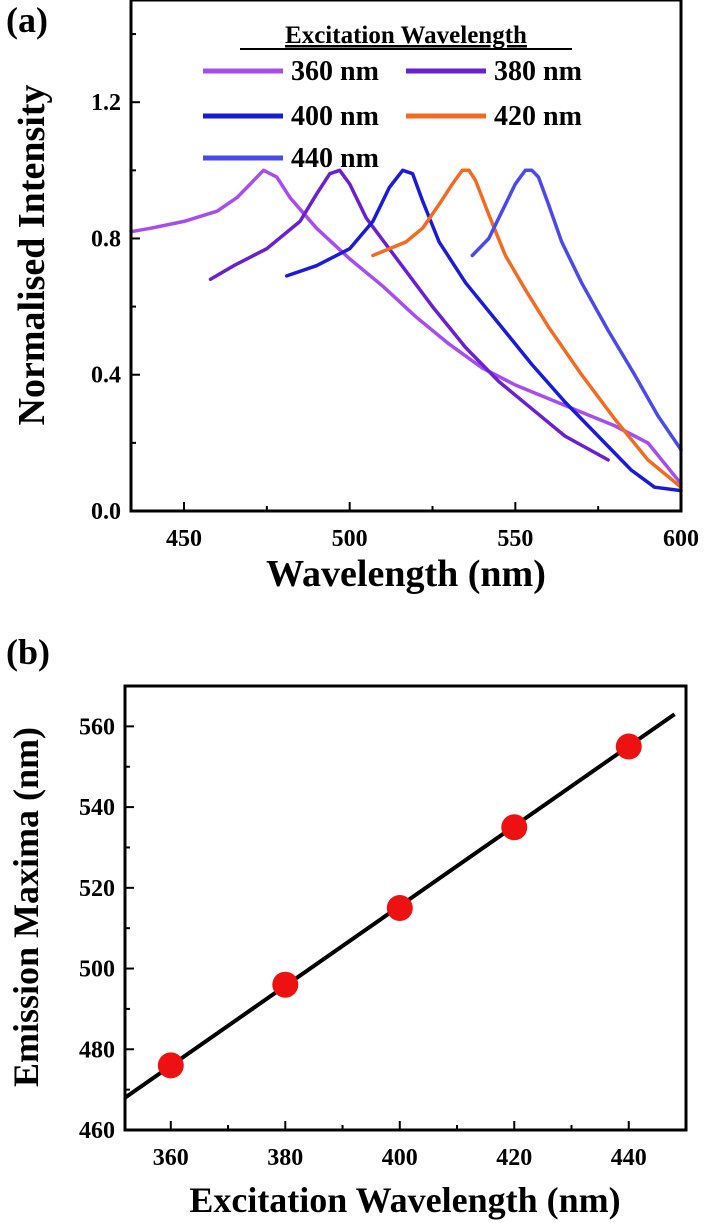 The height and width of the screenshot is (1223, 709). What do you see at coordinates (26, 907) in the screenshot?
I see `panel-b-y-axis-title: Emission Maxima (nm)` at bounding box center [26, 907].